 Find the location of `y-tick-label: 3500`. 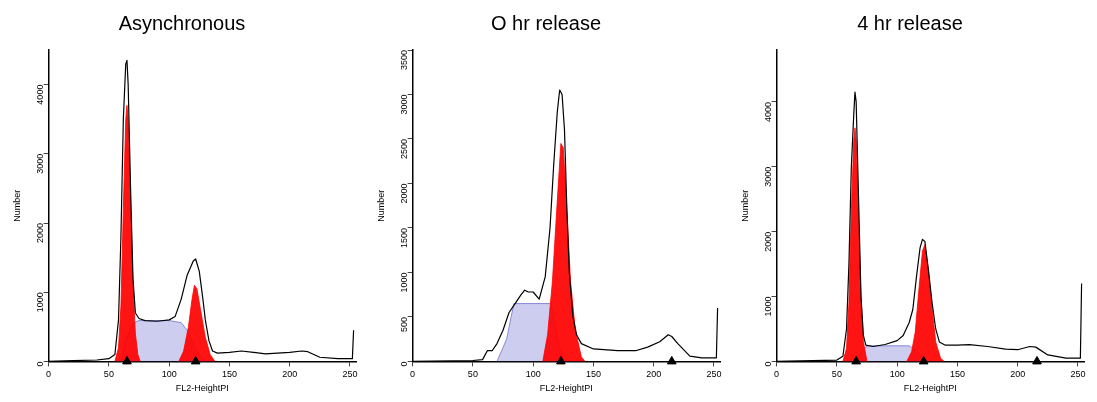

y-tick-label: 3500 is located at coordinates (404, 60).